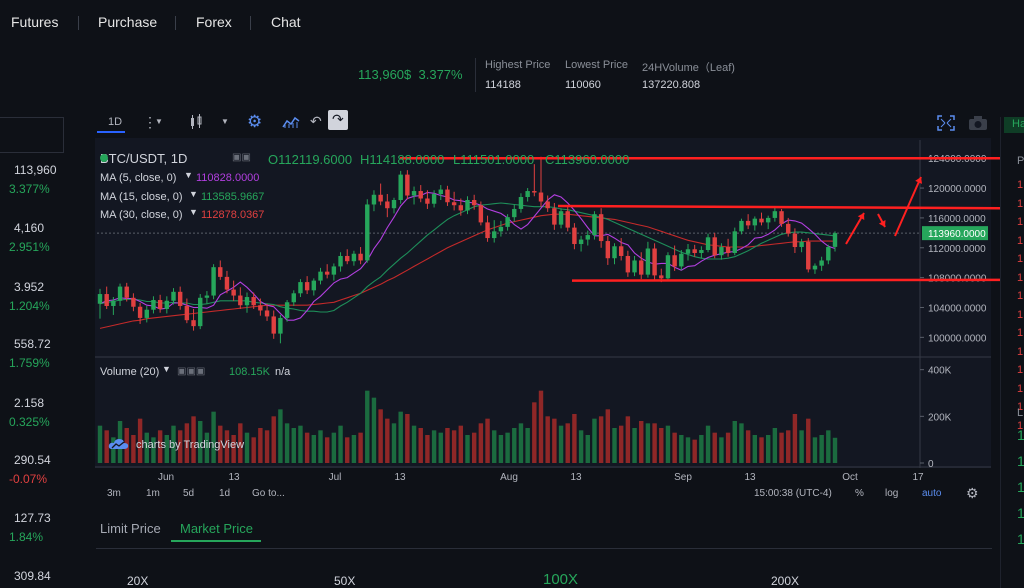 This screenshot has height=588, width=1024. What do you see at coordinates (946, 123) in the screenshot?
I see `fullscreen-icon` at bounding box center [946, 123].